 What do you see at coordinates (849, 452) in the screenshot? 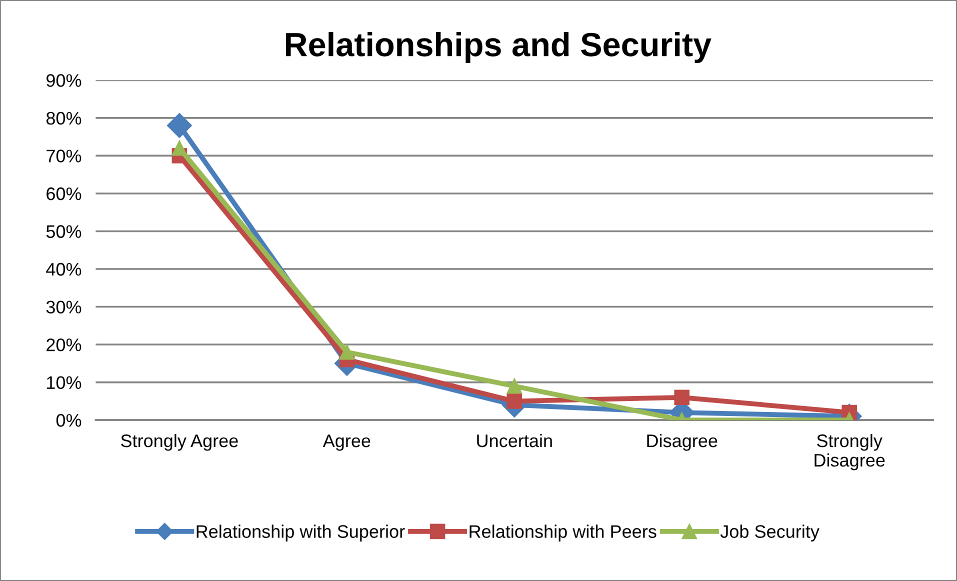
I see `x-tick-label: Strongly Disagree` at bounding box center [849, 452].